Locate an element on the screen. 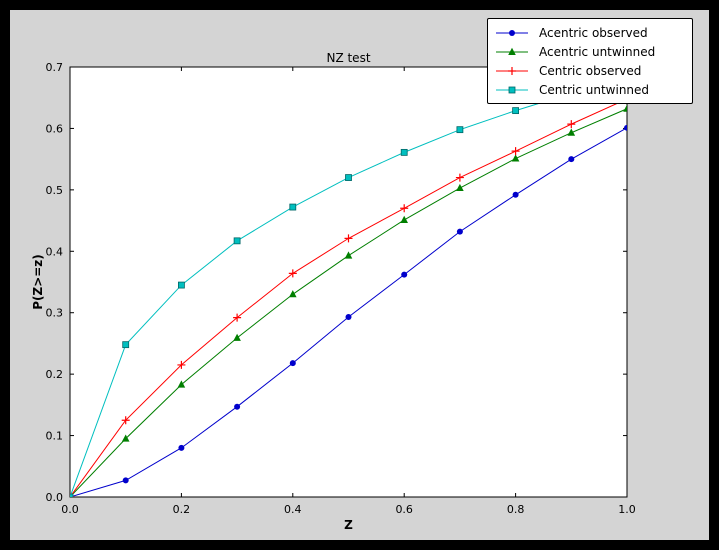  x-tick-label: 0.0 is located at coordinates (70, 509).